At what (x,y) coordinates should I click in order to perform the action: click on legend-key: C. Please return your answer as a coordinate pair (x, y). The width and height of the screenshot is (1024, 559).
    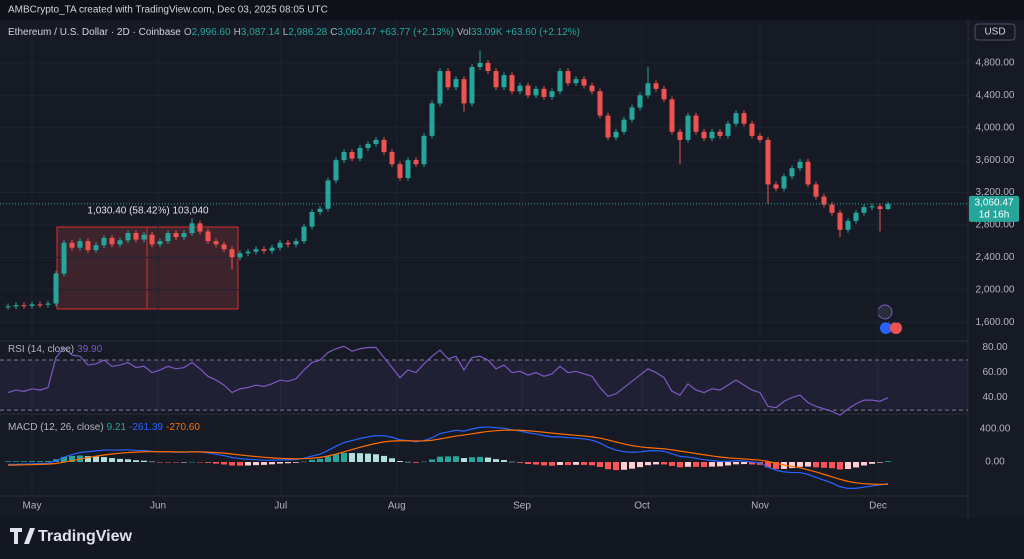
    Looking at the image, I should click on (334, 32).